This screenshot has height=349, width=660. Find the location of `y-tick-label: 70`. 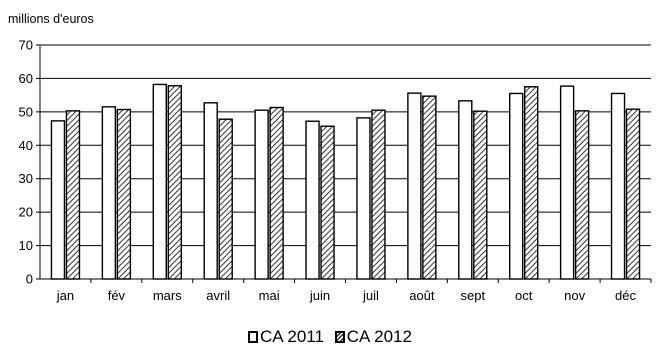

y-tick-label: 70 is located at coordinates (26, 45).